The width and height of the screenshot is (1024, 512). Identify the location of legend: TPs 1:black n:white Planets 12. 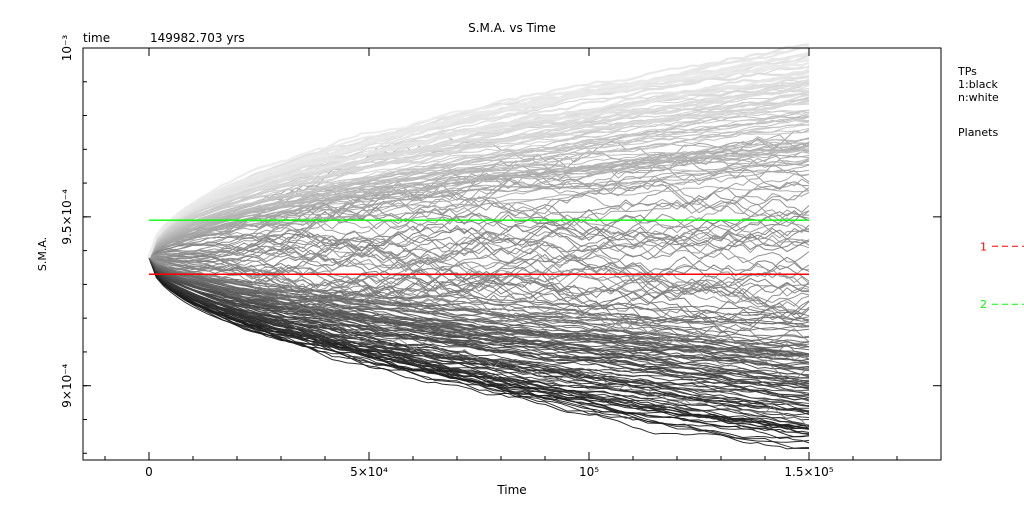
(990, 188).